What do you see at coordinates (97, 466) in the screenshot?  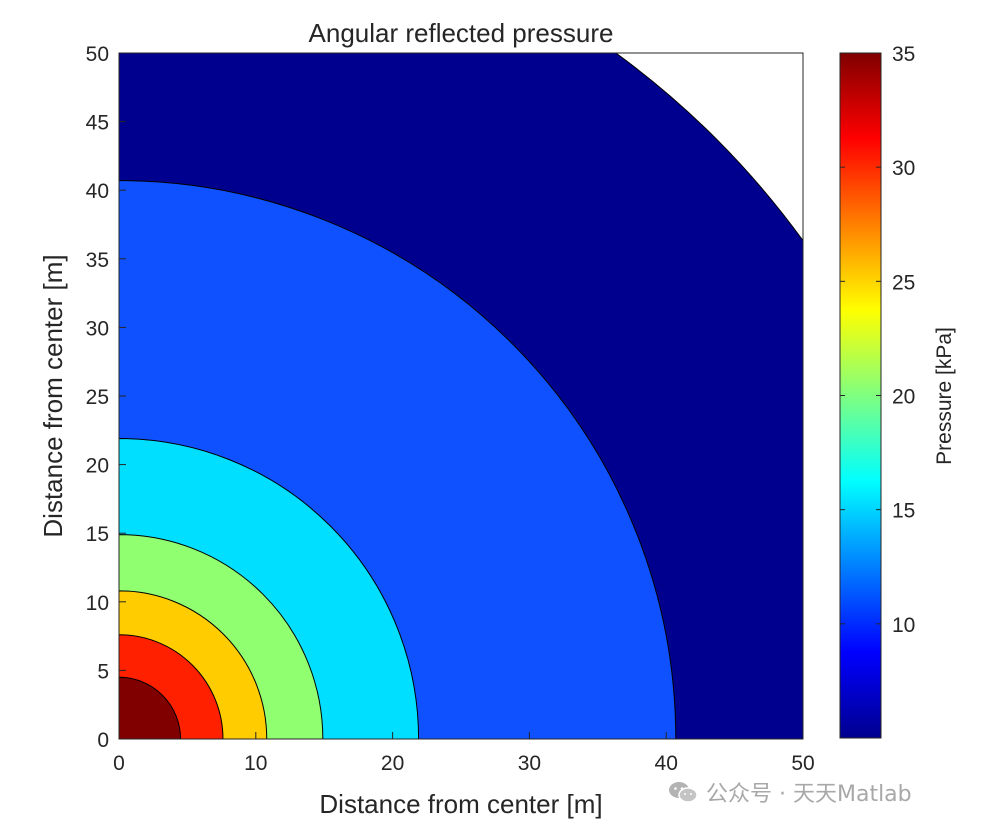 I see `y-tick-label: 20` at bounding box center [97, 466].